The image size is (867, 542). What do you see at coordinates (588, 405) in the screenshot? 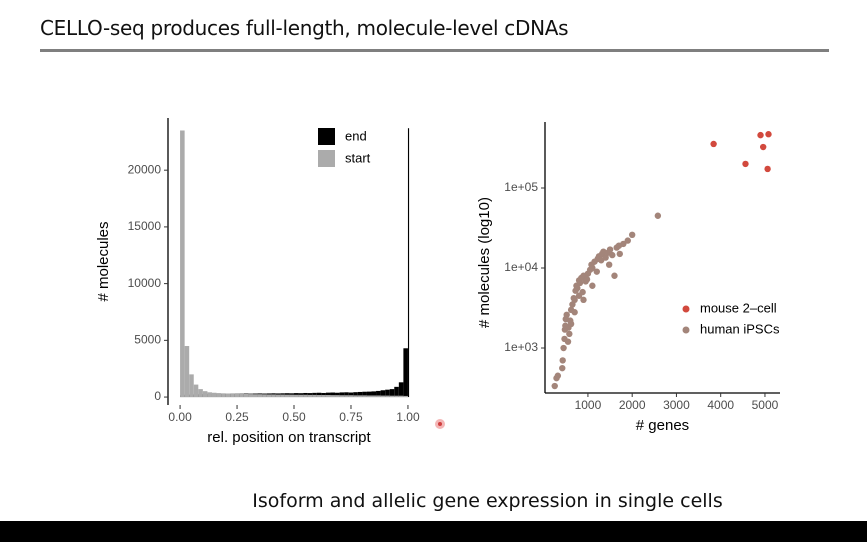
I see `x-tick-label: 1000` at bounding box center [588, 405].